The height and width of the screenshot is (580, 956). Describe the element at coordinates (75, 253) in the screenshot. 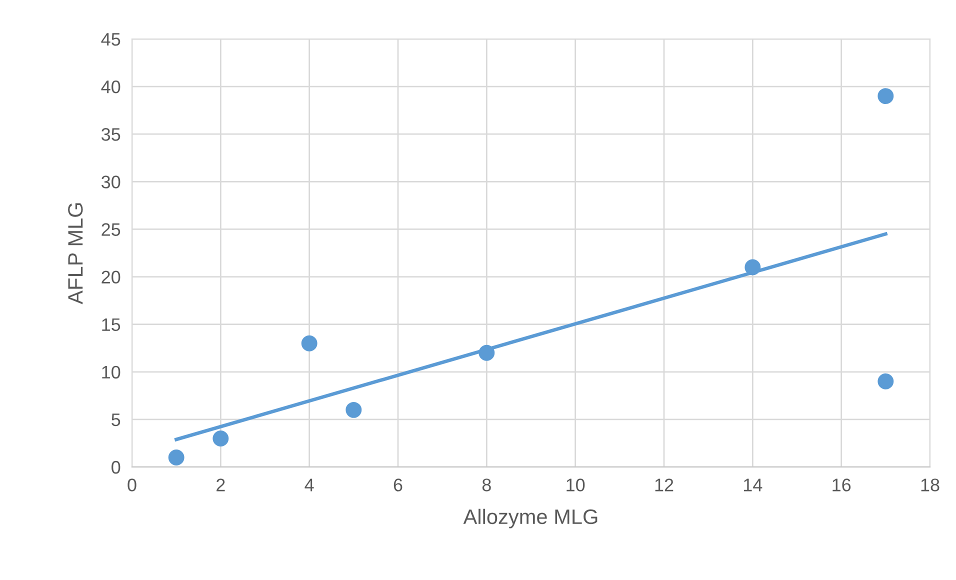

I see `y-axis-title: AFLP MLG` at that location.